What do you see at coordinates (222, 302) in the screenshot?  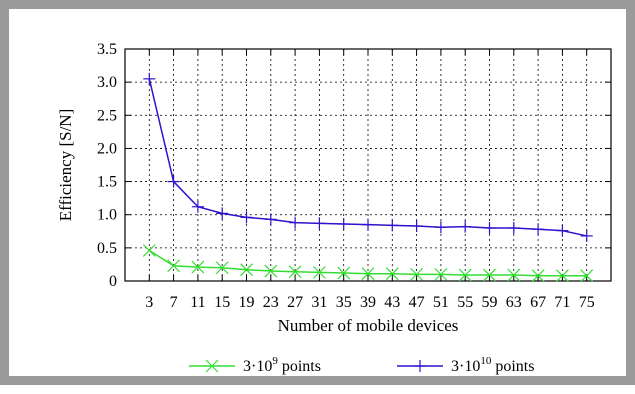 I see `x-tick-label: 15` at bounding box center [222, 302].